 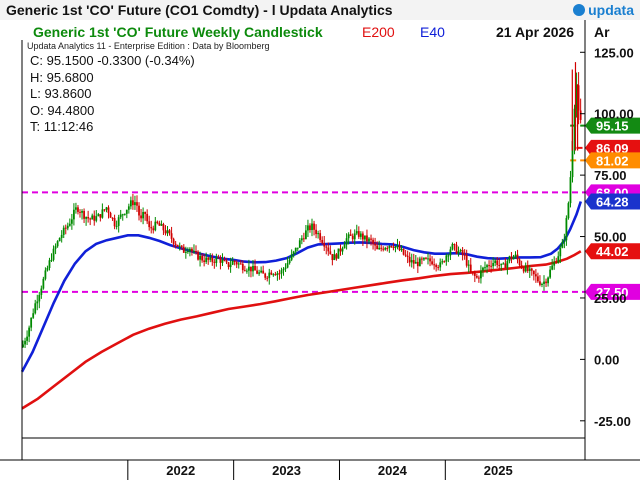 What do you see at coordinates (602, 32) in the screenshot?
I see `axis-unit-label: Ar` at bounding box center [602, 32].